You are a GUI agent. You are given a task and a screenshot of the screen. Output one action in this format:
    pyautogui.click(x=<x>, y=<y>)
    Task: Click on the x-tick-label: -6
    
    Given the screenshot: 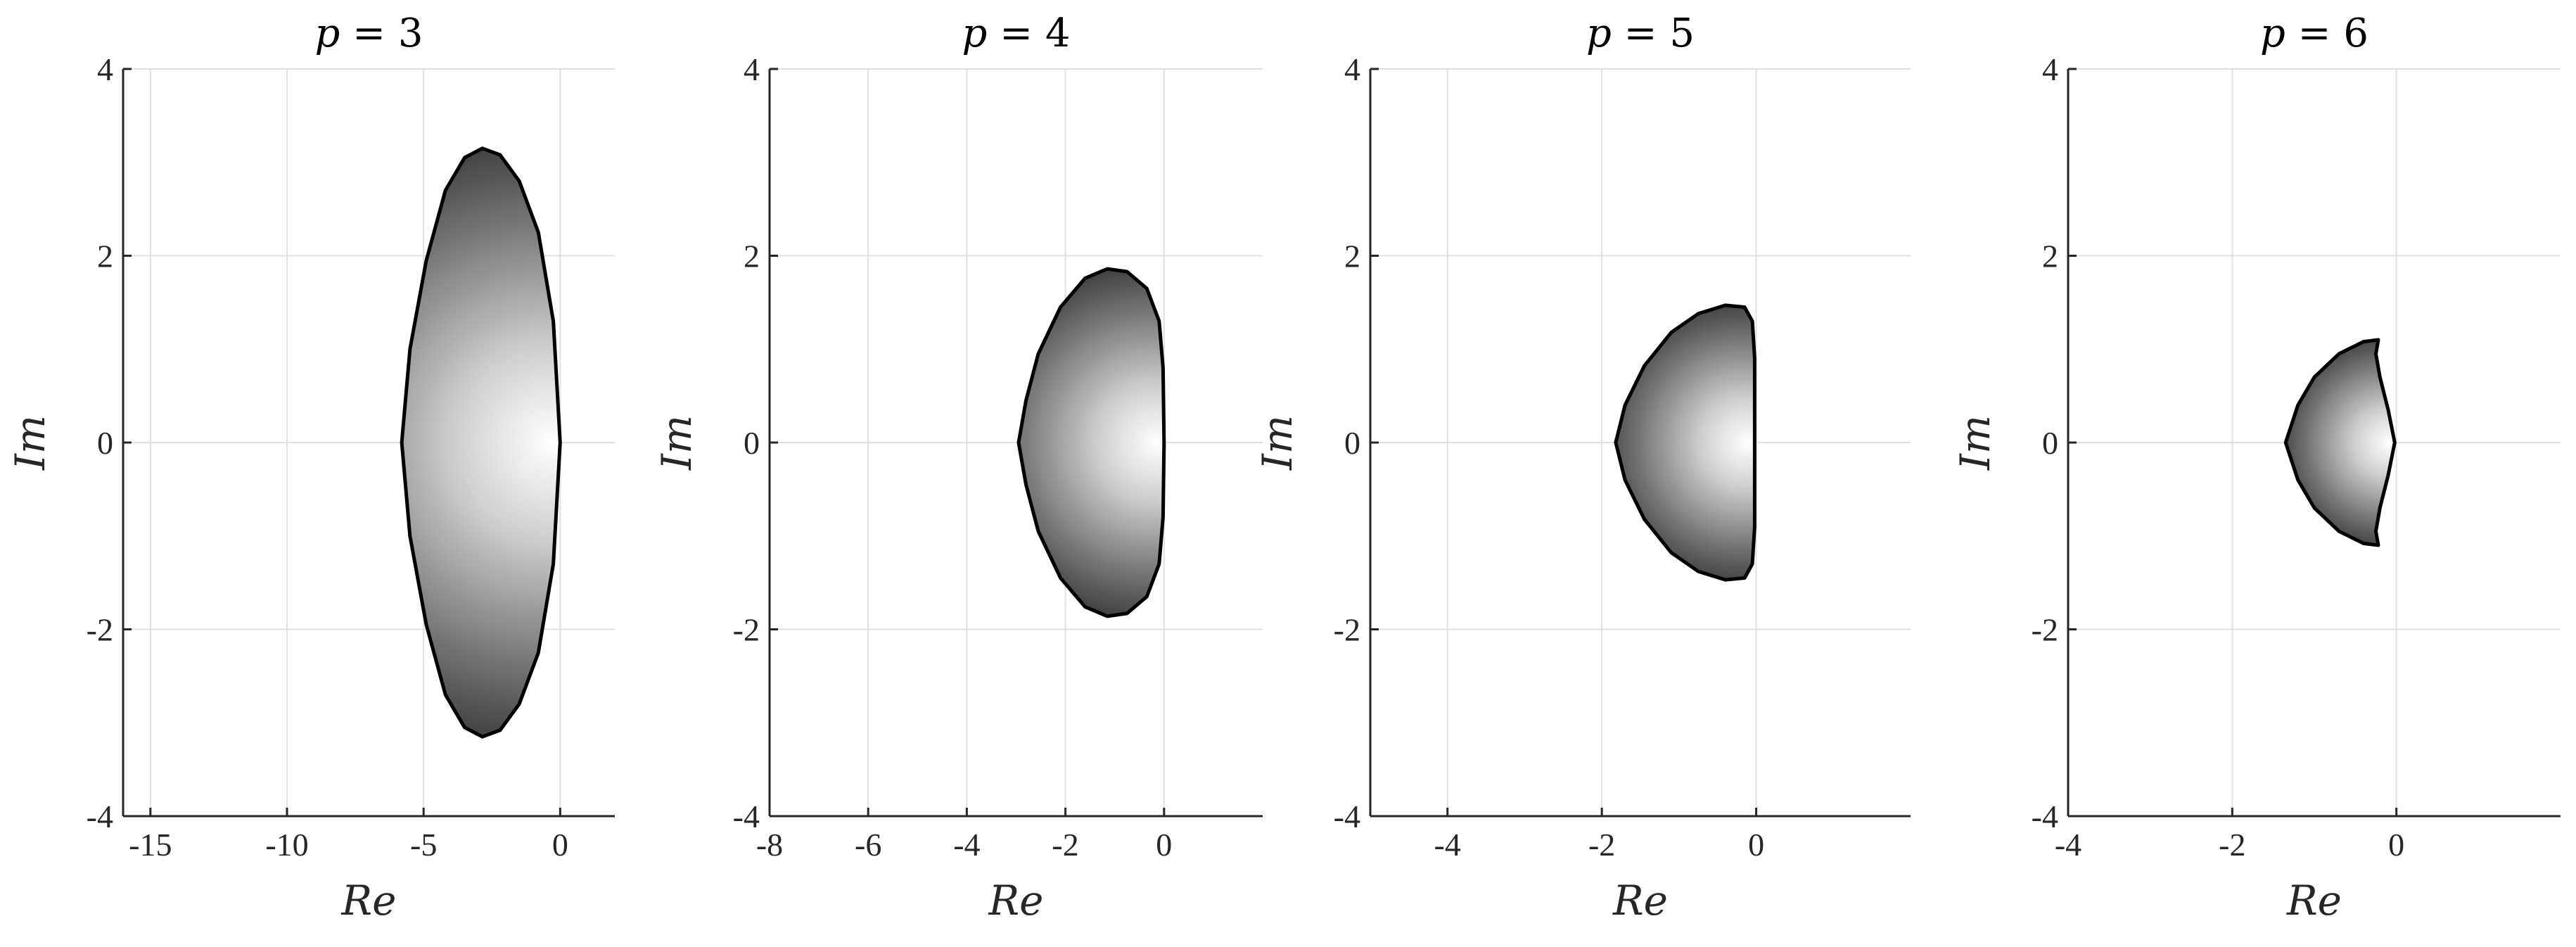 What is the action you would take?
    pyautogui.click(x=868, y=845)
    